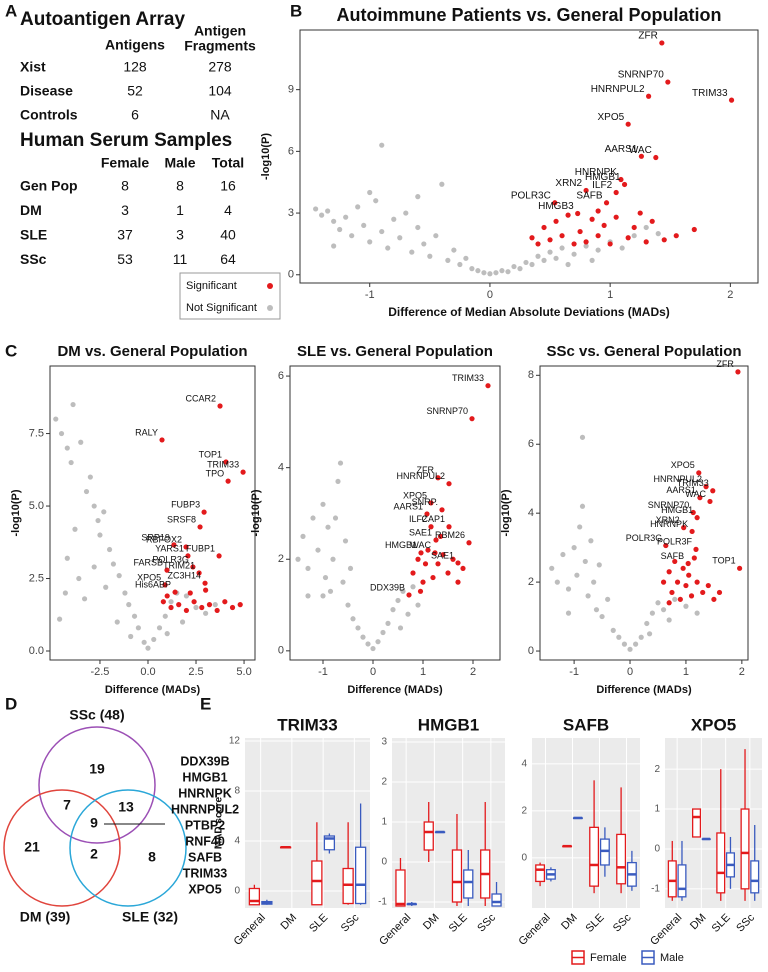 This screenshot has height=972, width=768. I want to click on row-header: DM, so click(31, 210).